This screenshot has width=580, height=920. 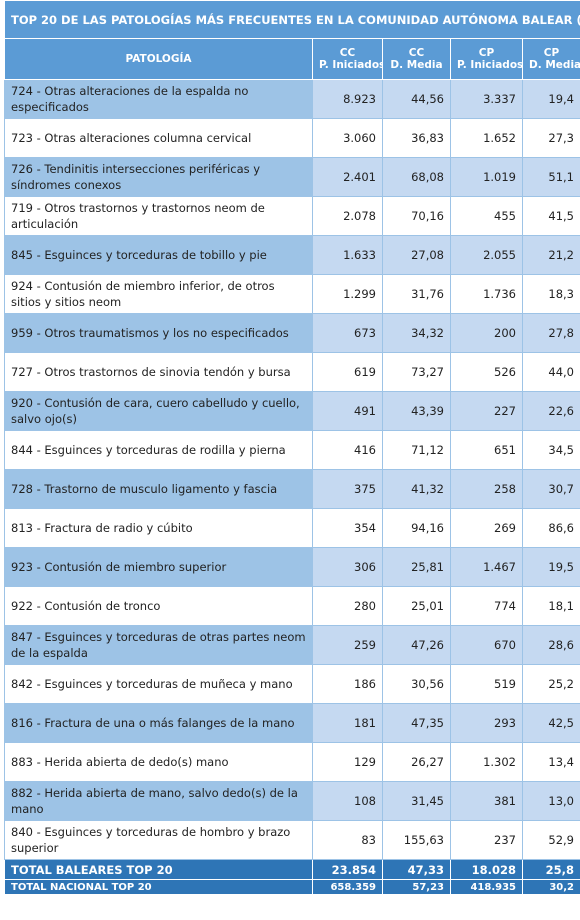 What do you see at coordinates (416, 801) in the screenshot?
I see `value-cell: 31,45` at bounding box center [416, 801].